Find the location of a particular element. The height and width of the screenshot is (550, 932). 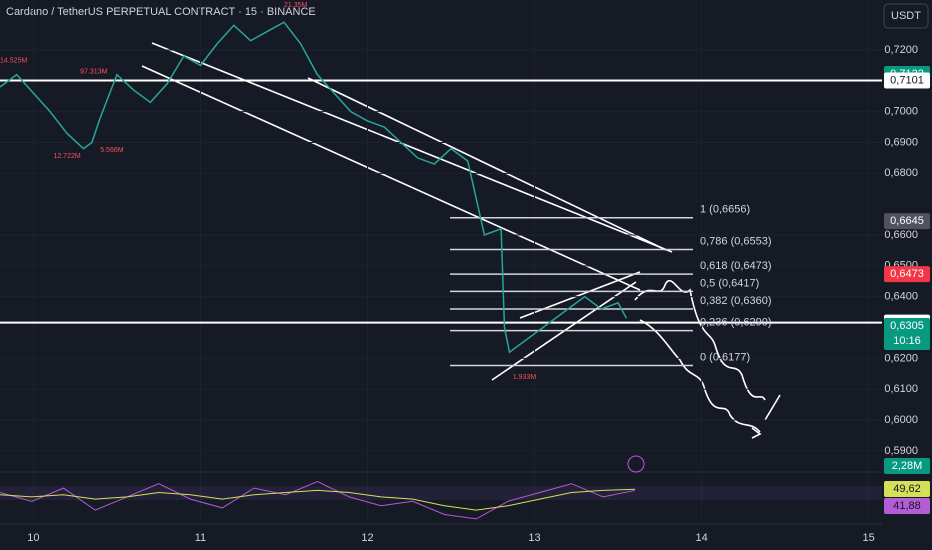

fib-label: 0,236 (0,6290) is located at coordinates (736, 323).